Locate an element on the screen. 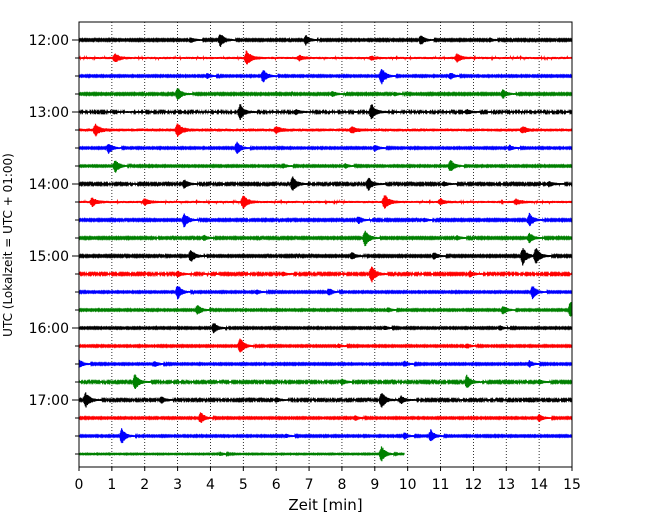 This screenshot has height=520, width=650. trace-row-17:45 is located at coordinates (241, 454).